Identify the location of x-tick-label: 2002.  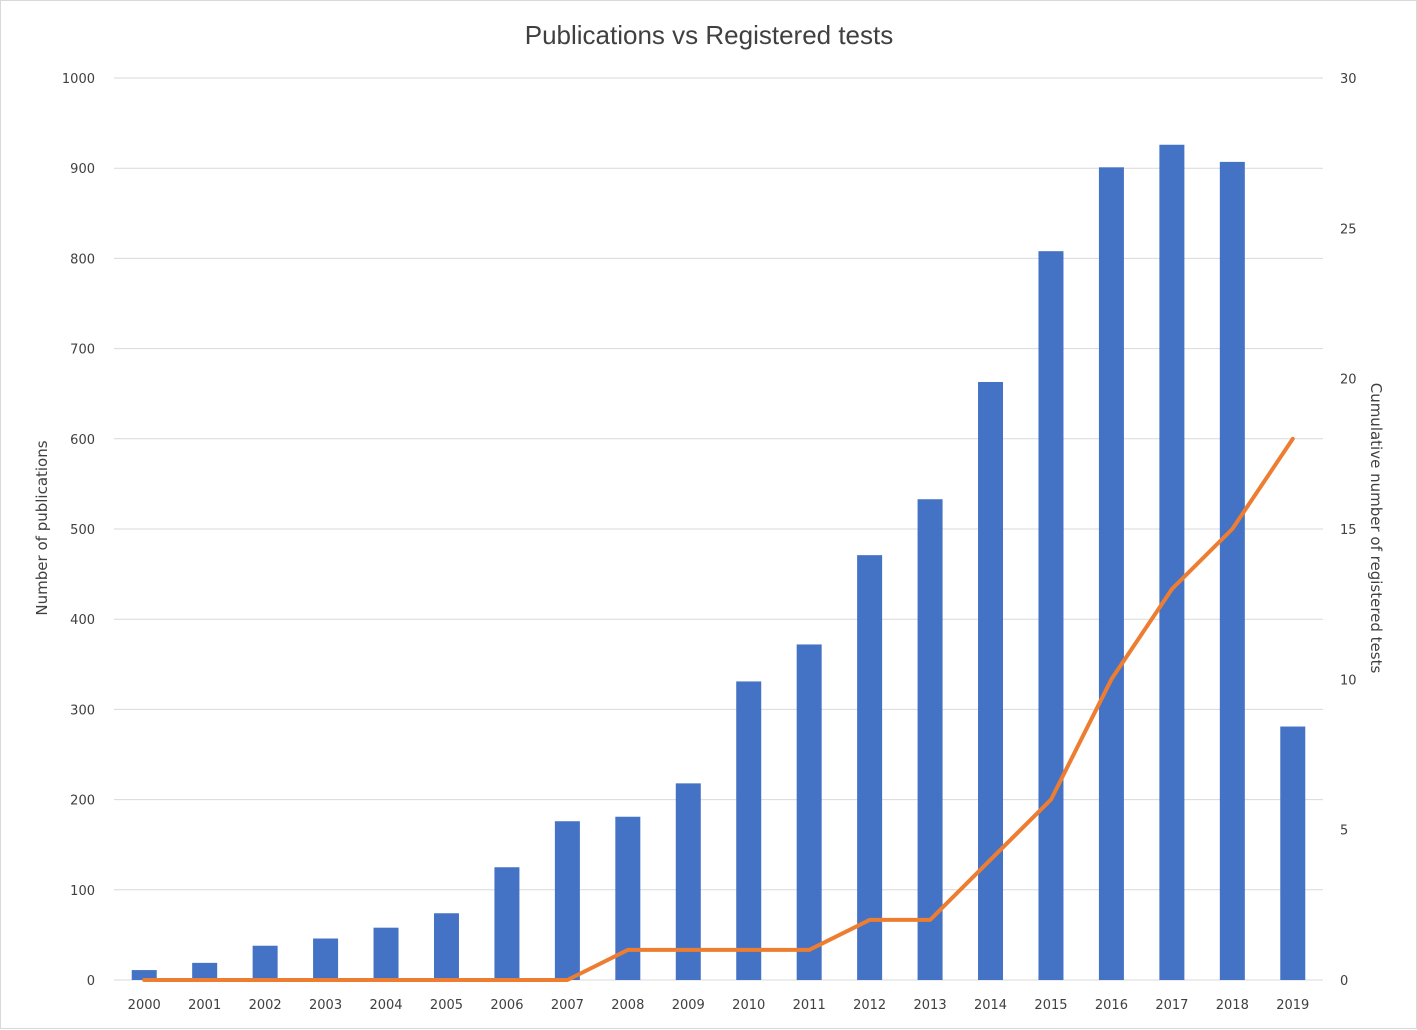
(265, 1005).